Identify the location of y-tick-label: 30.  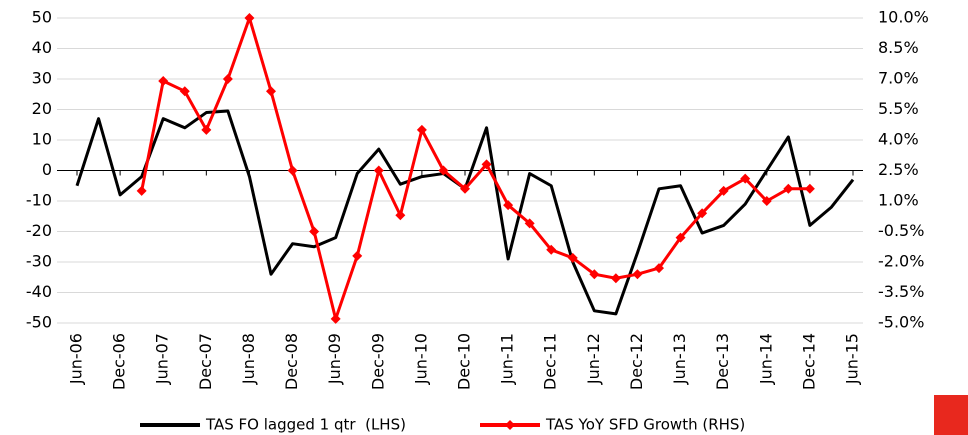
(42, 78).